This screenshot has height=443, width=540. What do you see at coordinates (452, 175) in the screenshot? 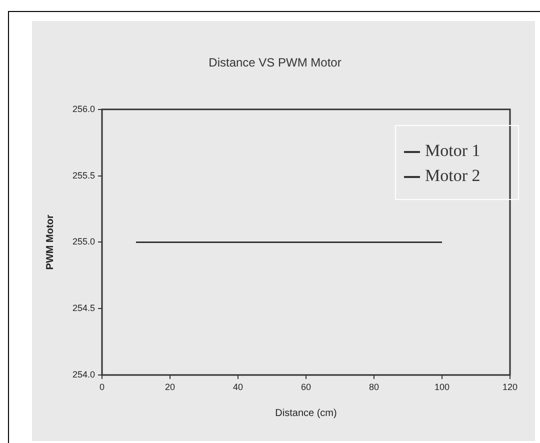
I see `legend-label: Motor 2` at bounding box center [452, 175].